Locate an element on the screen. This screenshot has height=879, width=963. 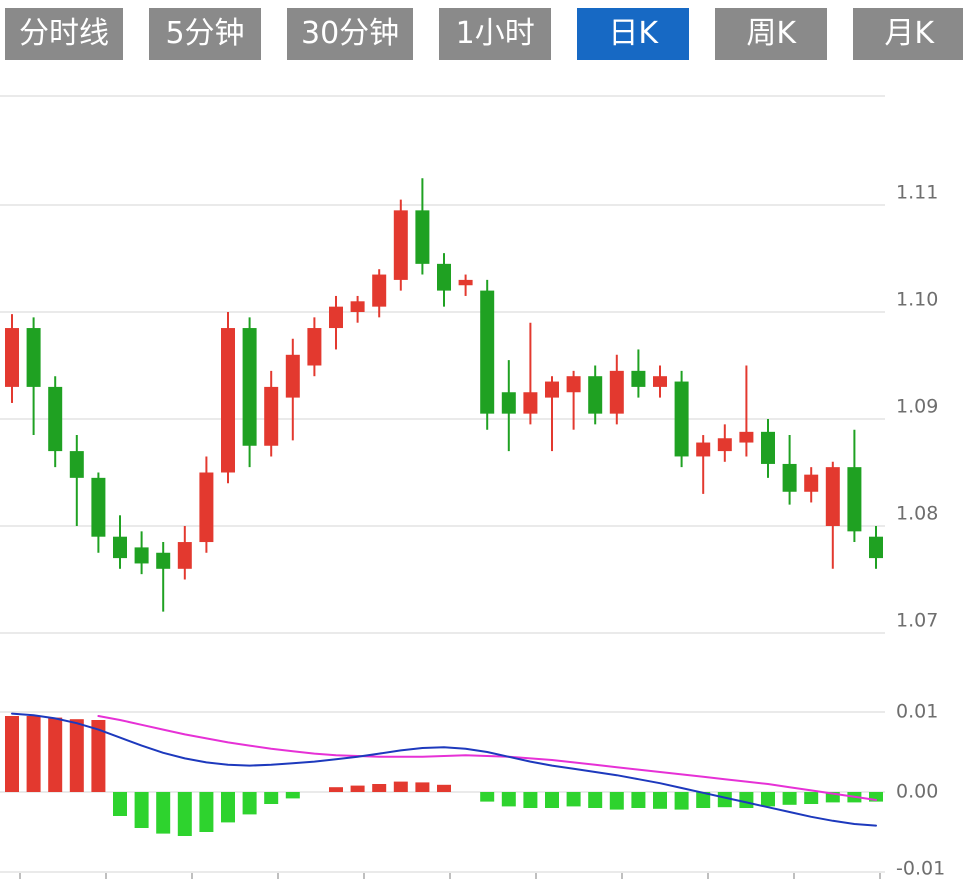
price-axis-label: 1.10 is located at coordinates (917, 300).